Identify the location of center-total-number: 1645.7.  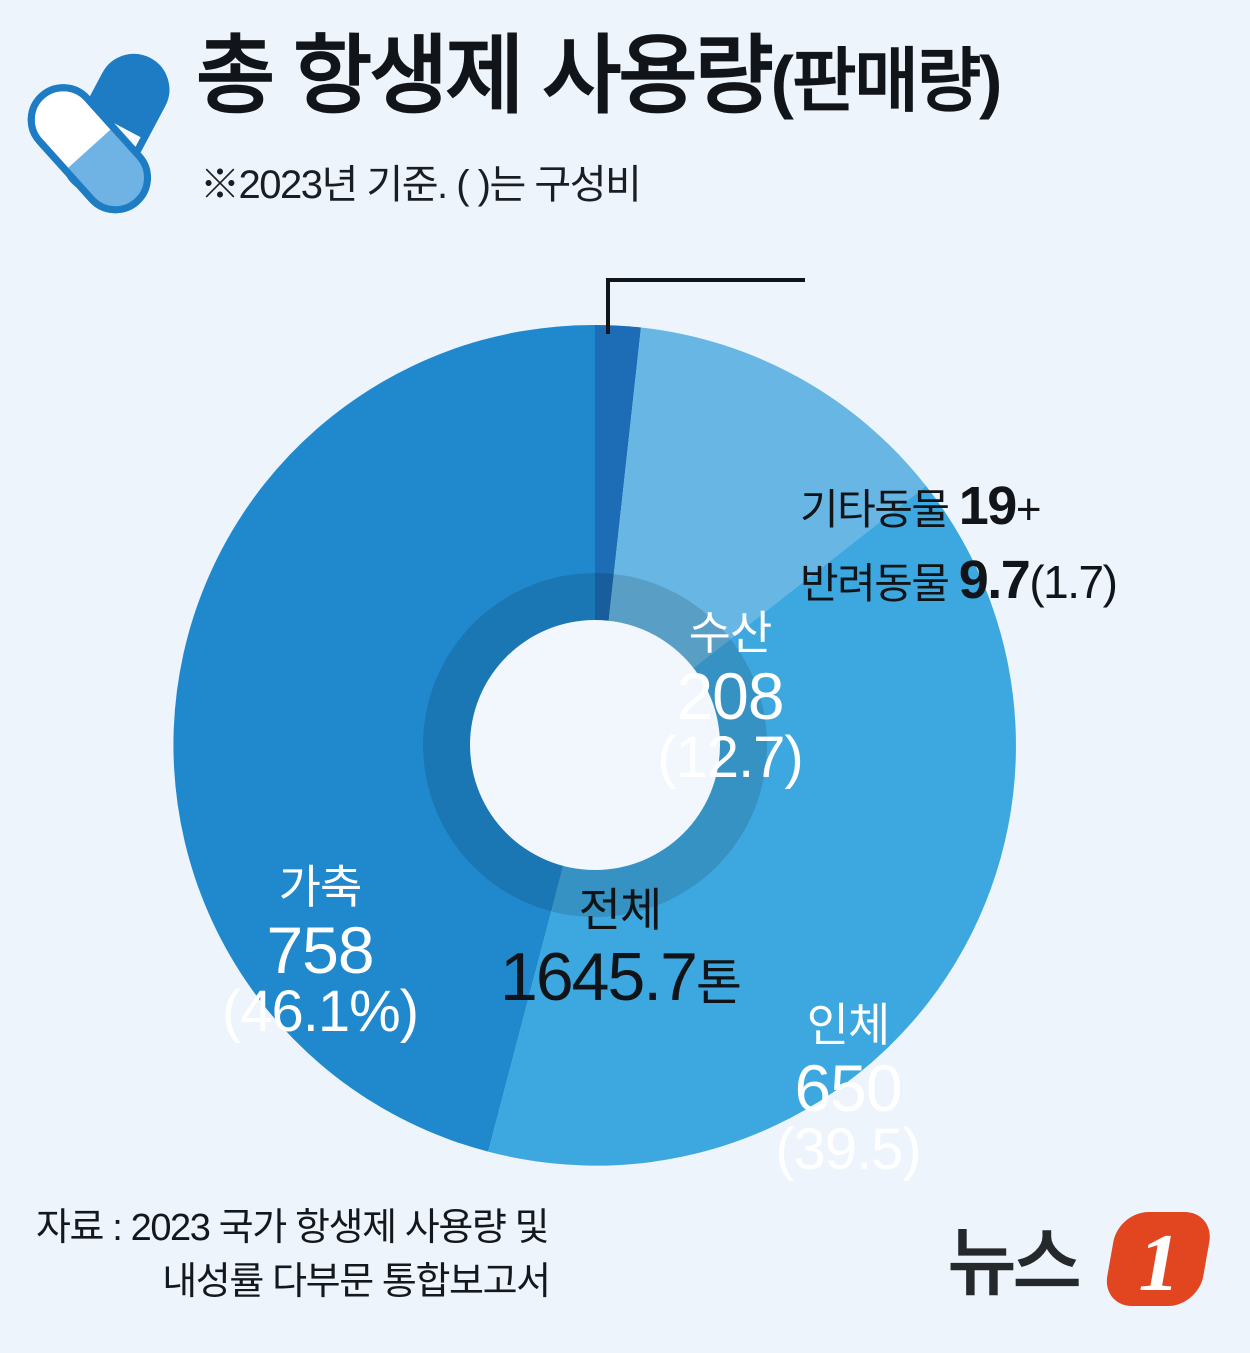
(599, 977).